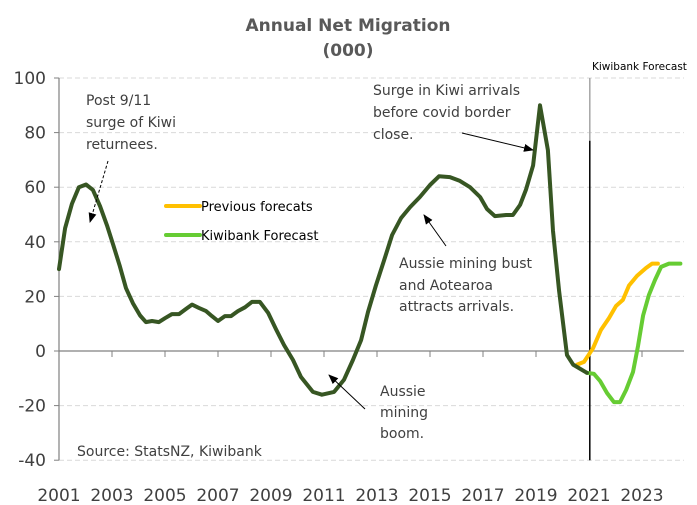 This screenshot has height=505, width=697. What do you see at coordinates (131, 123) in the screenshot?
I see `annotation-line: surge of Kiwi` at bounding box center [131, 123].